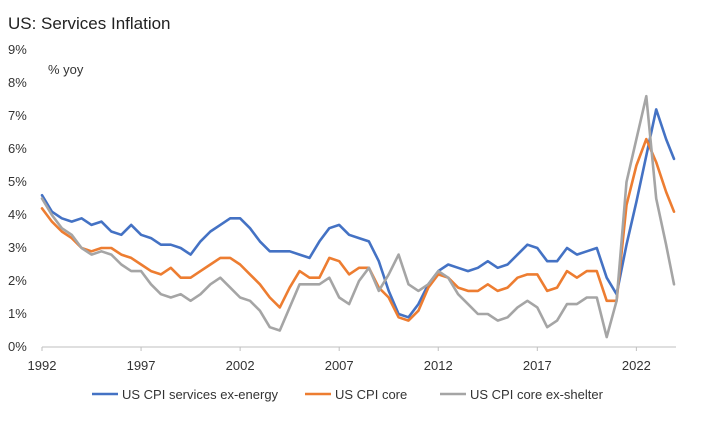  What do you see at coordinates (339, 365) in the screenshot?
I see `x-tick-label: 2007` at bounding box center [339, 365].